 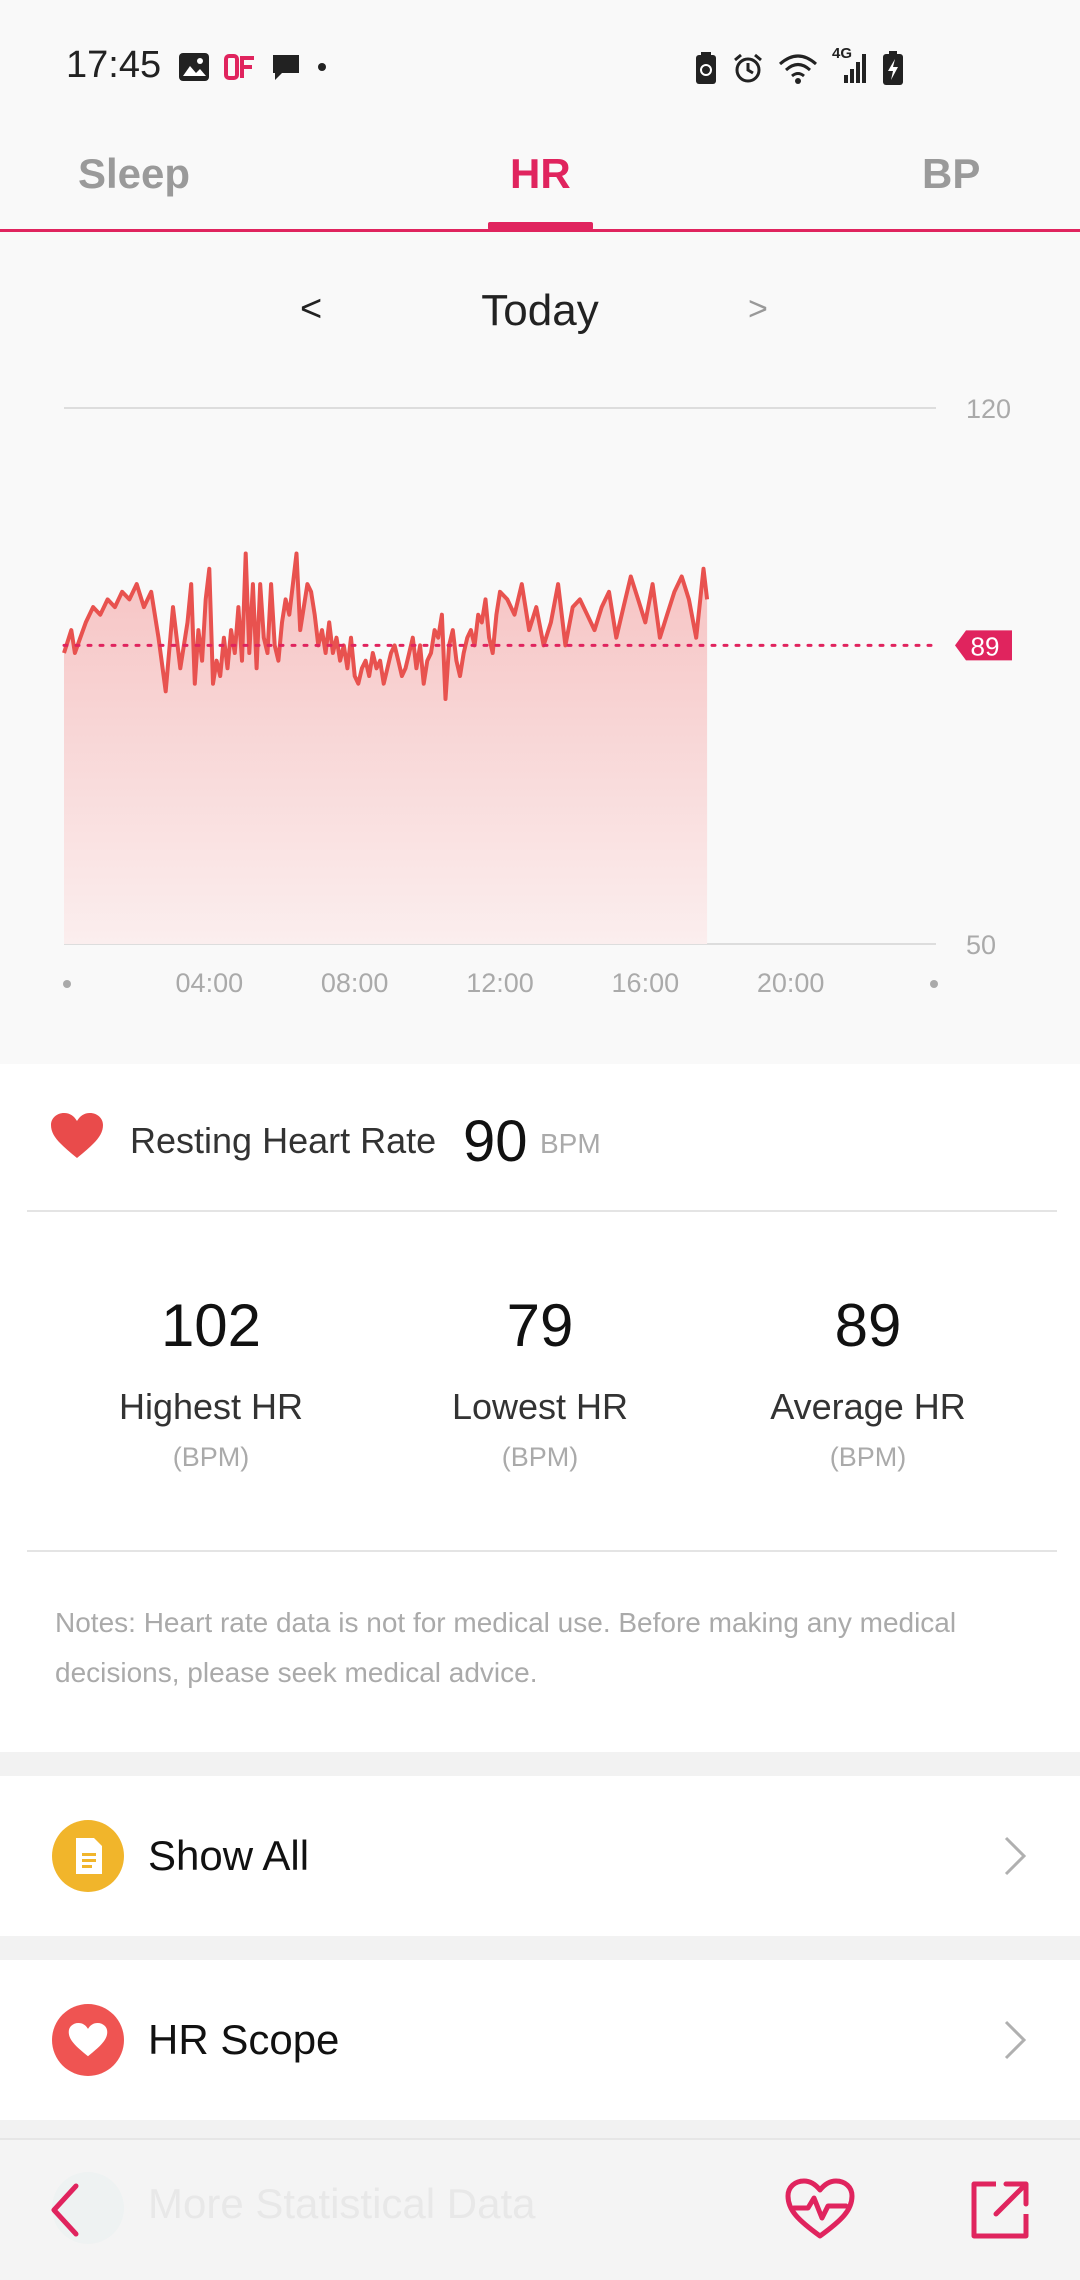 I want to click on notification-icons, so click(x=253, y=67).